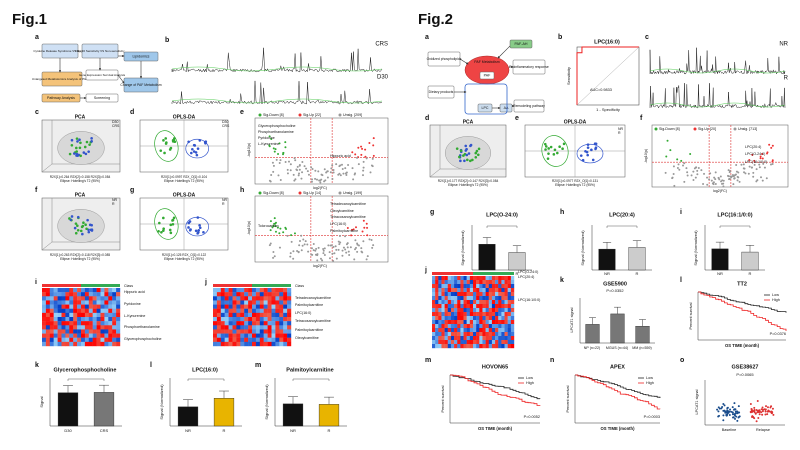  Describe the element at coordinates (80, 255) in the screenshot. I see `label: R2X[1]=0.263 R2X[2]=0.118 R2X[3]=0.085` at that location.